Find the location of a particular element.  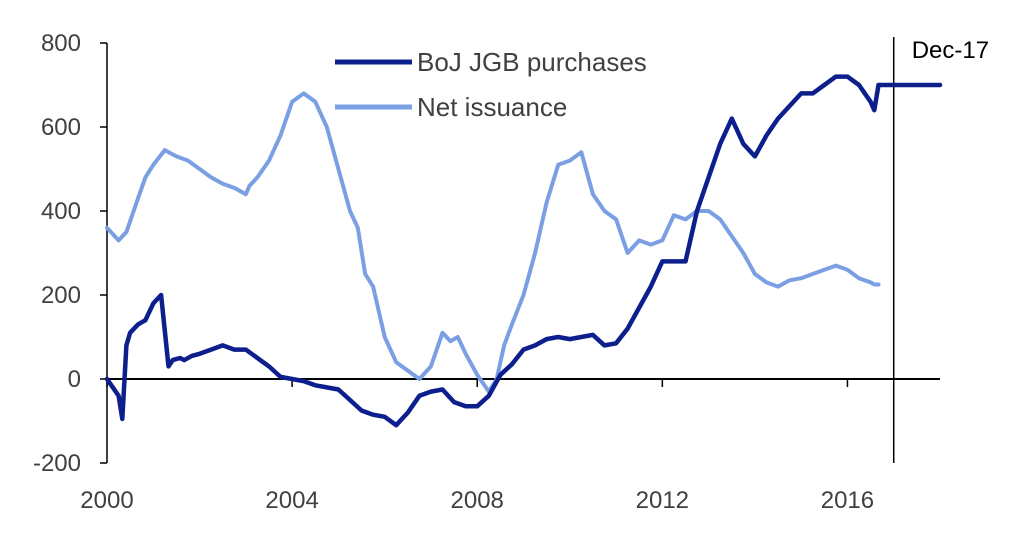

x-tick-label: 2016 is located at coordinates (847, 500).